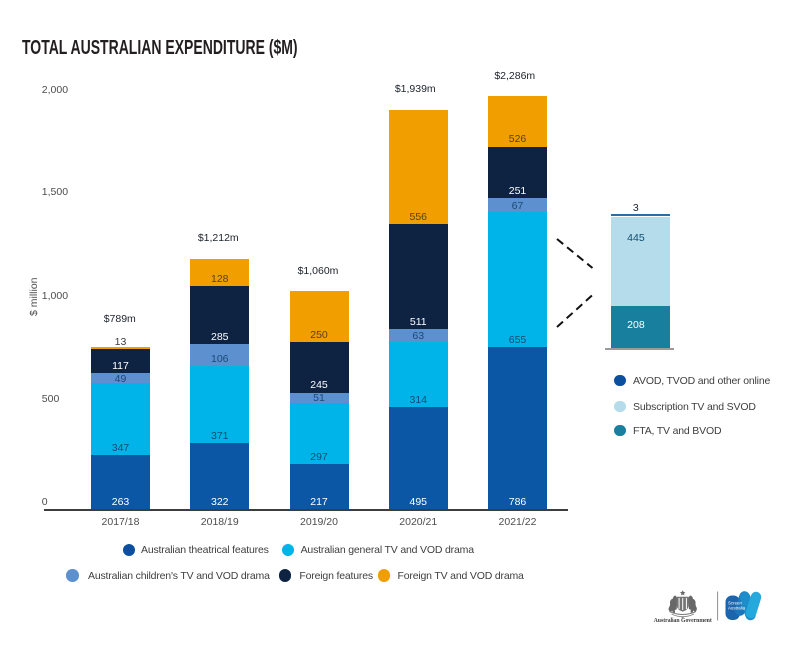 The width and height of the screenshot is (800, 657). I want to click on svg-text: Australian Government, so click(683, 621).